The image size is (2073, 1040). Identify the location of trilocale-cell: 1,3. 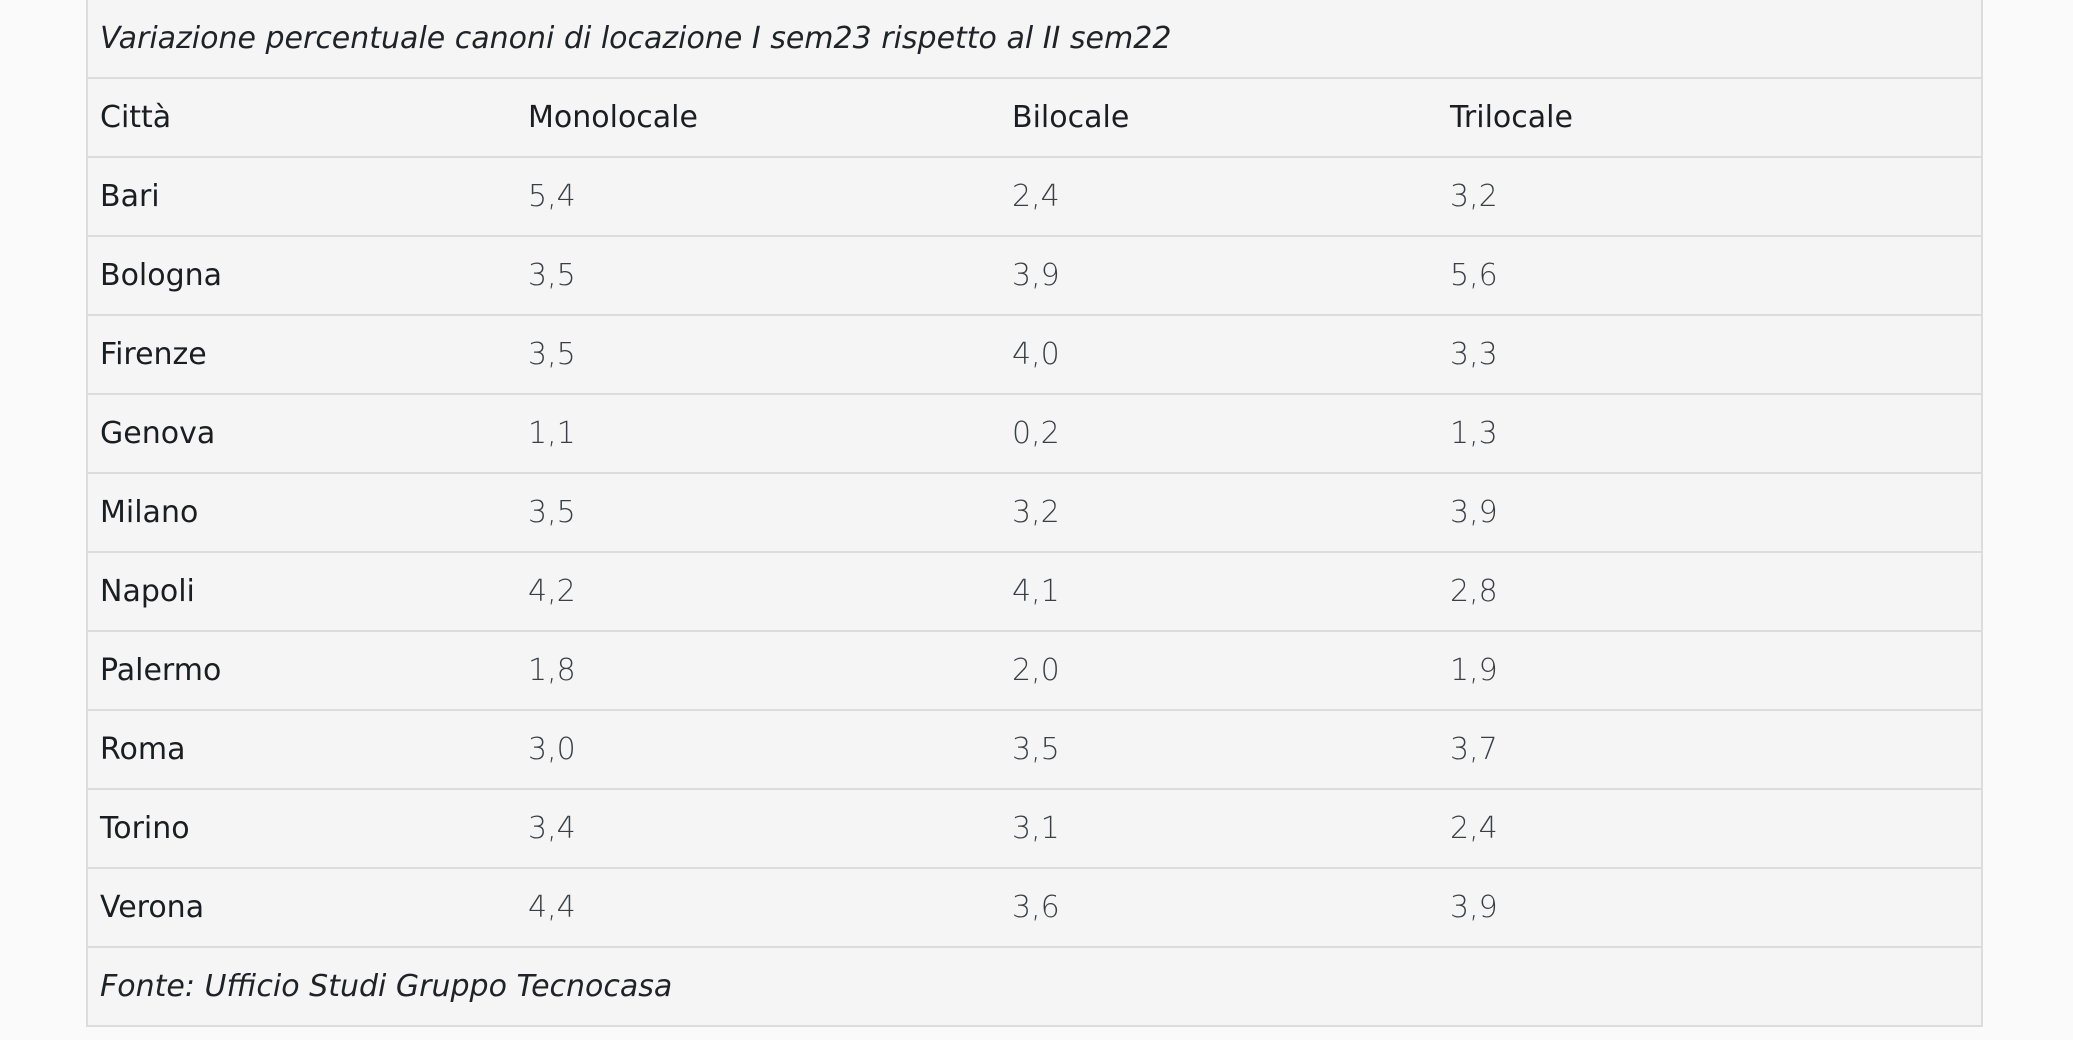
(1709, 434).